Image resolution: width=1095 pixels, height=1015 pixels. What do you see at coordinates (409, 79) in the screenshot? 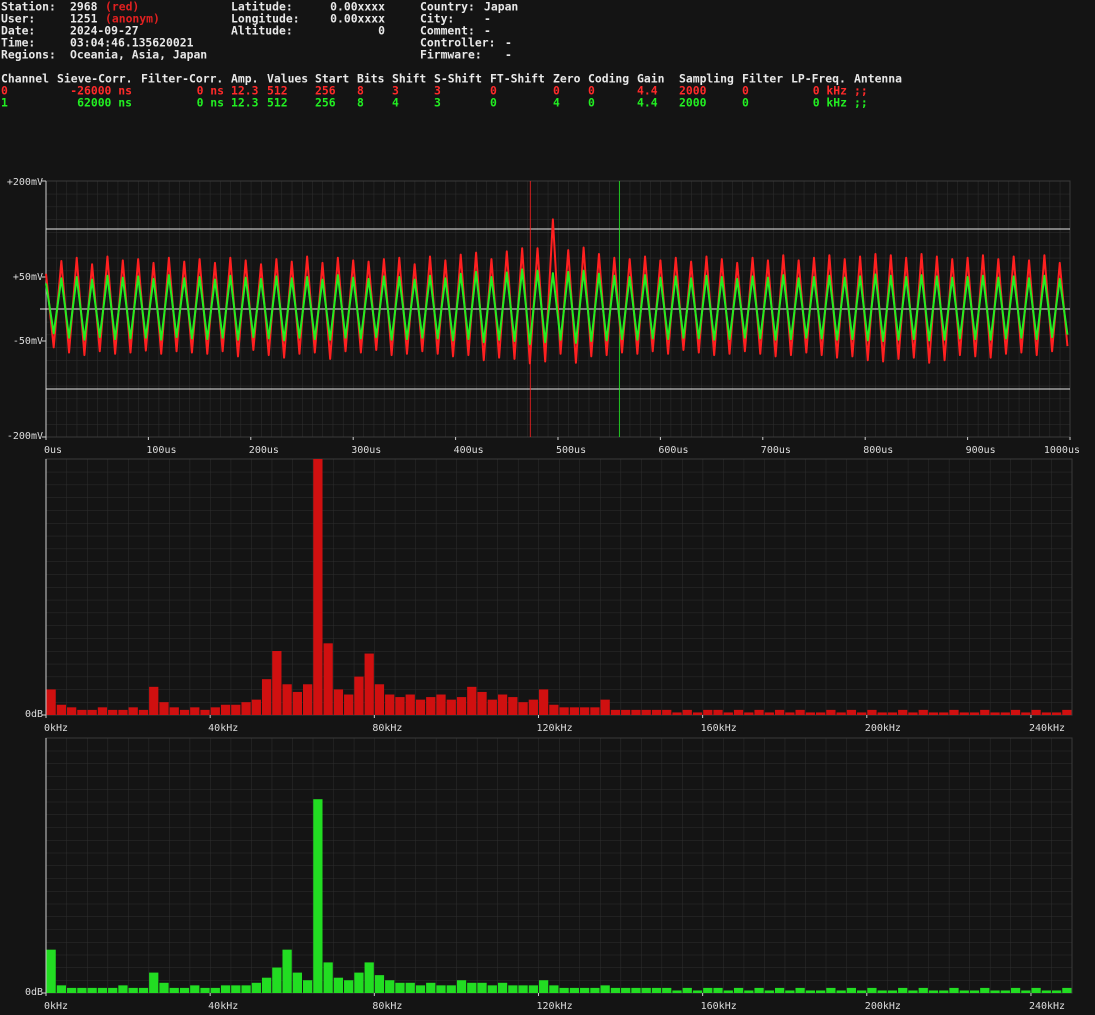
I see `table-header: Shift` at bounding box center [409, 79].